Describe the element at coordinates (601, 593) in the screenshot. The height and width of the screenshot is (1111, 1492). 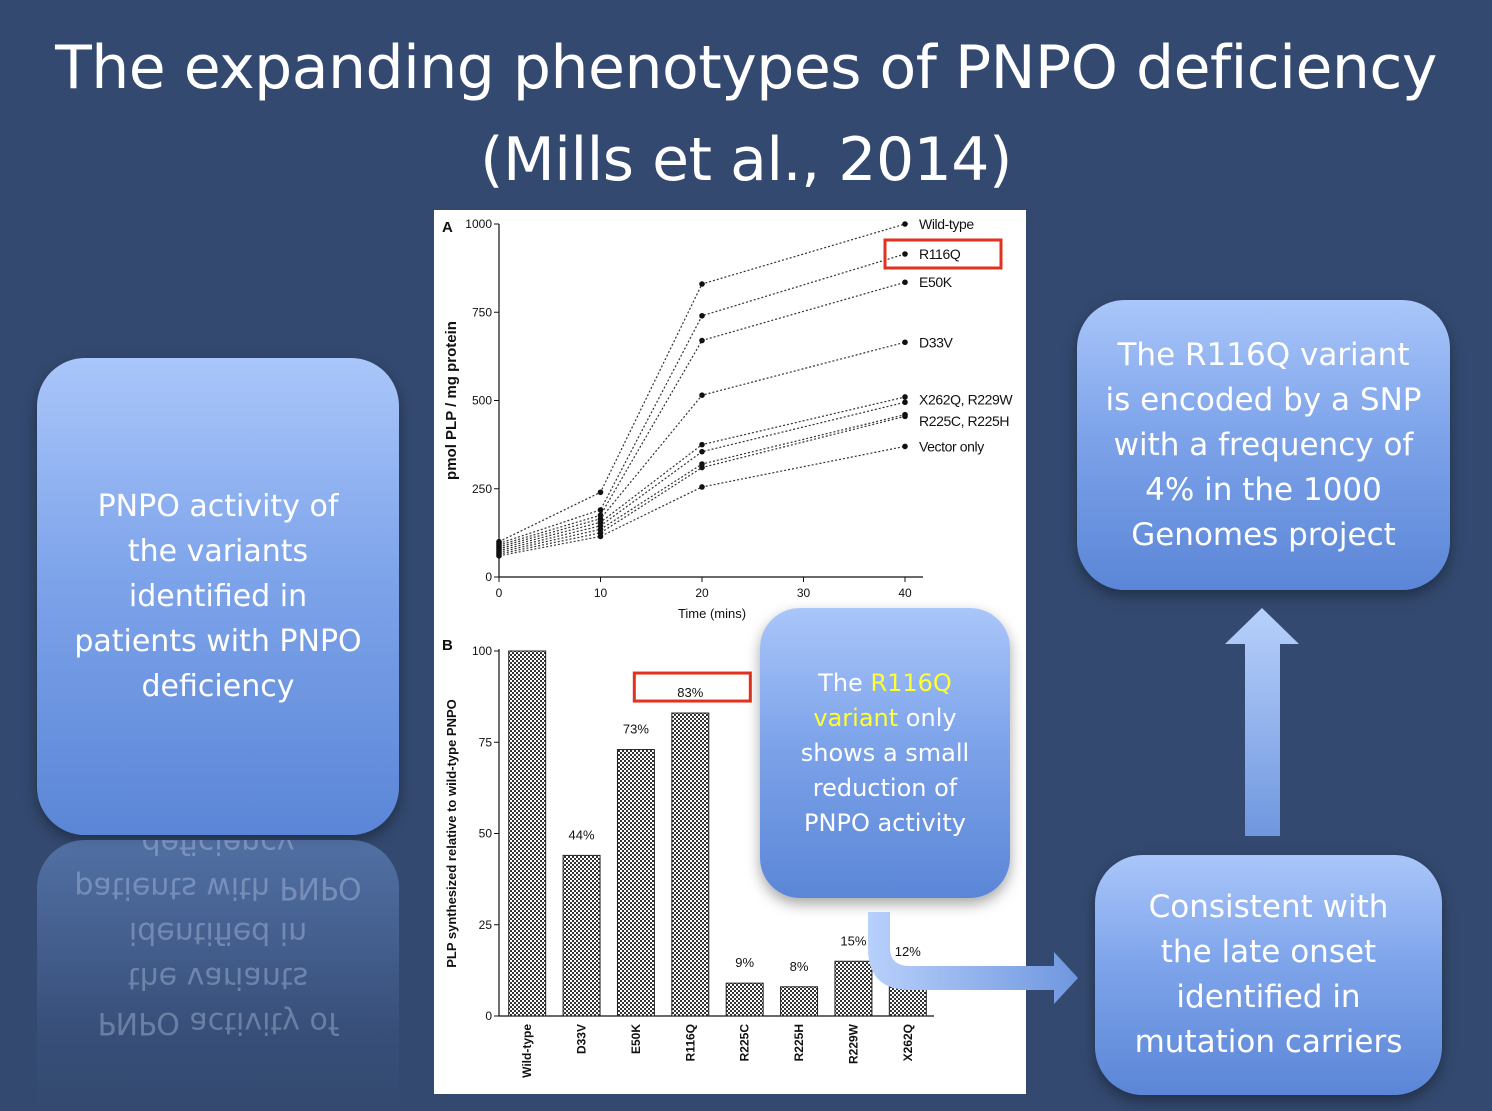
I see `tick-label-a-x: 10` at that location.